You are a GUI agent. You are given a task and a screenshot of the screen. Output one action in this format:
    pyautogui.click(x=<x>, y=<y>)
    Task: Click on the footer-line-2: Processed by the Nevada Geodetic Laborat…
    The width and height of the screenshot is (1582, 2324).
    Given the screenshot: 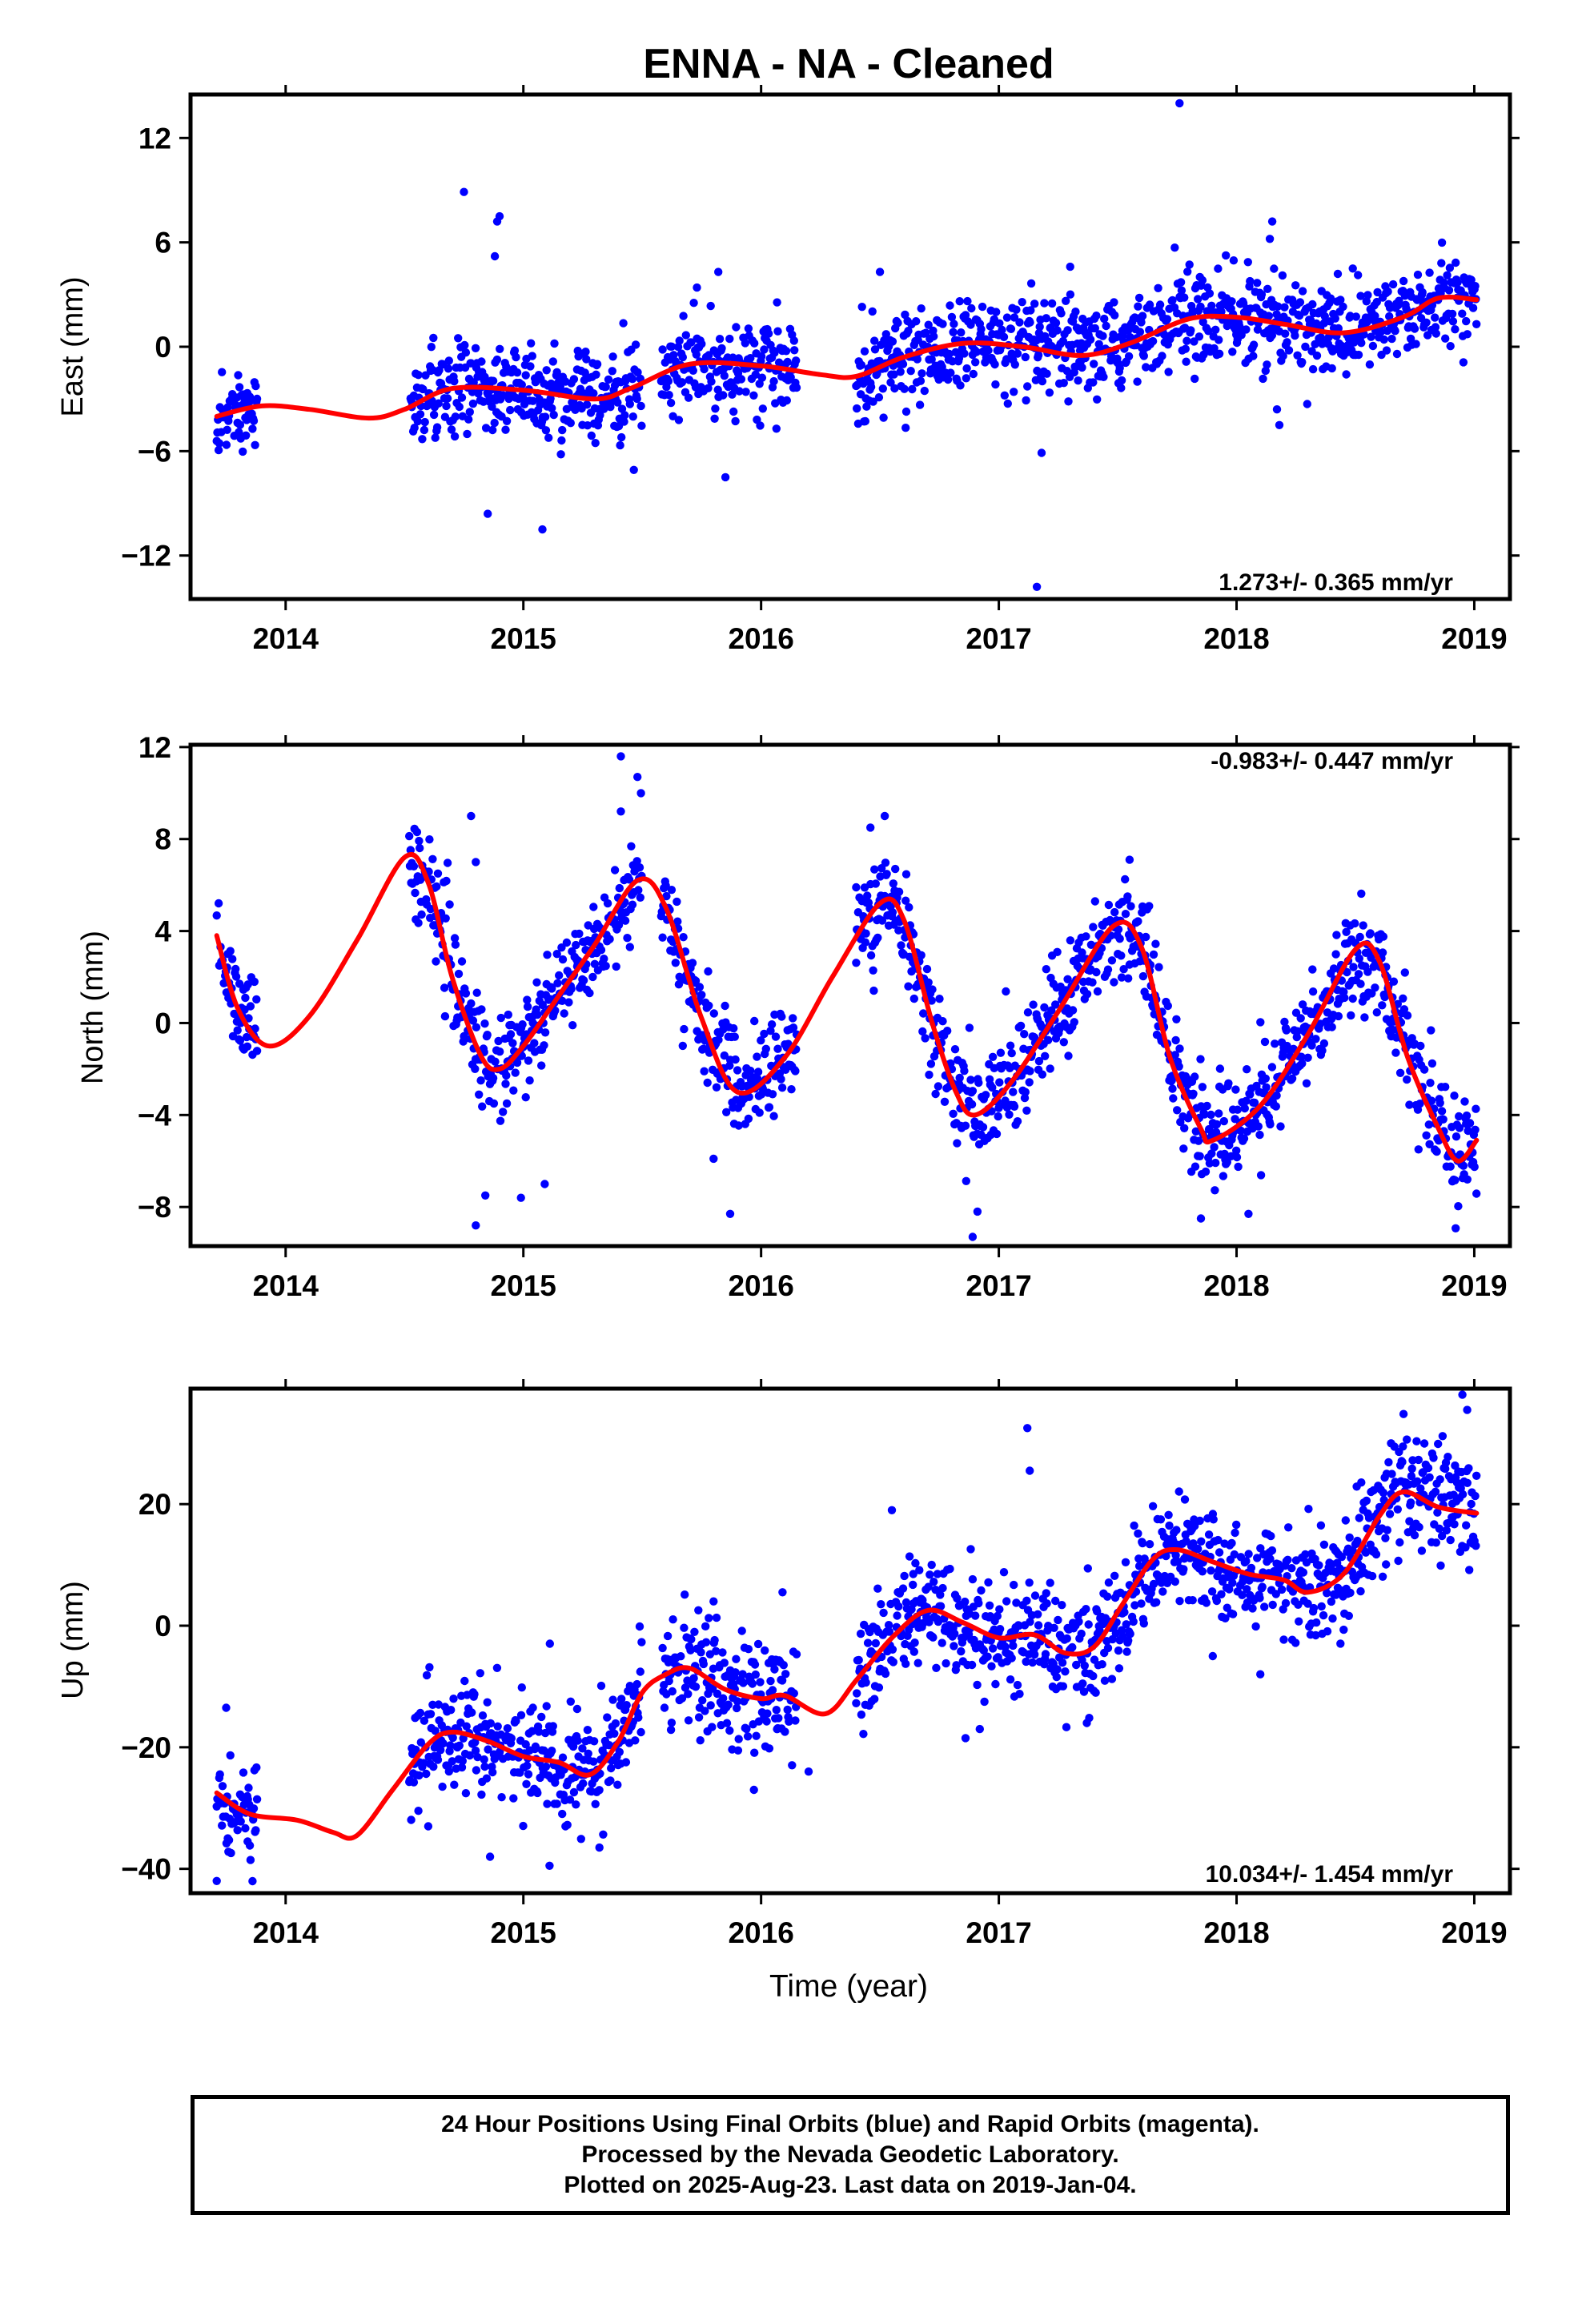 What is the action you would take?
    pyautogui.click(x=850, y=2154)
    